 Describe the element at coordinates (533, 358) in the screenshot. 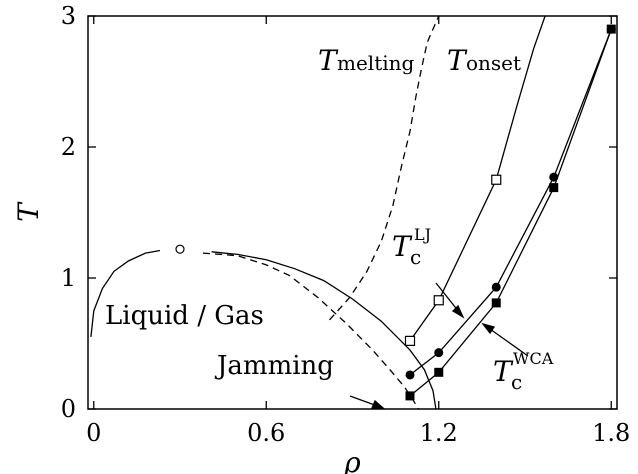

I see `tc-wca-sup: WCA` at that location.